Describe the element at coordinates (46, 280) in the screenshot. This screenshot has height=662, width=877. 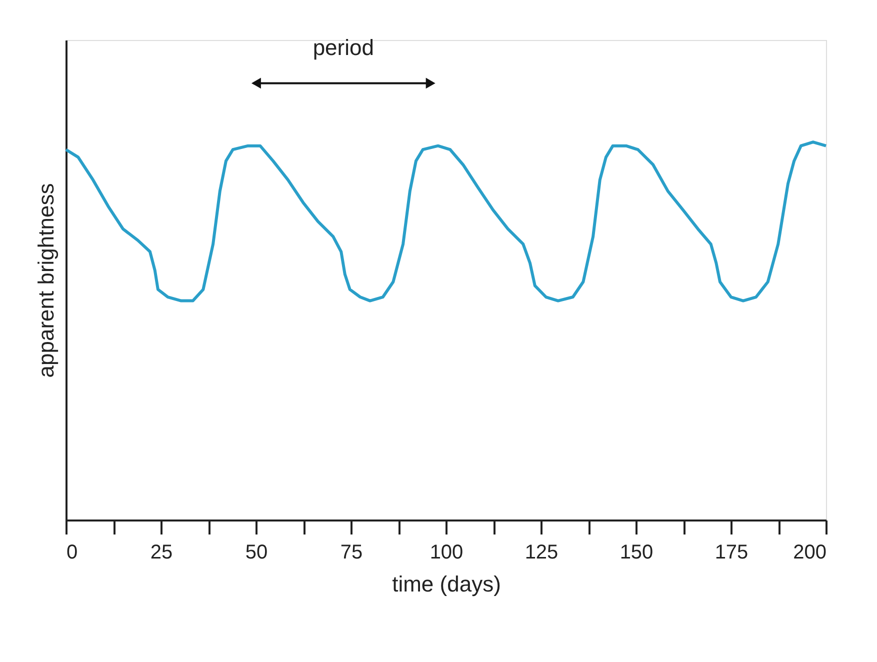
I see `y-axis-title: apparent brightness` at that location.